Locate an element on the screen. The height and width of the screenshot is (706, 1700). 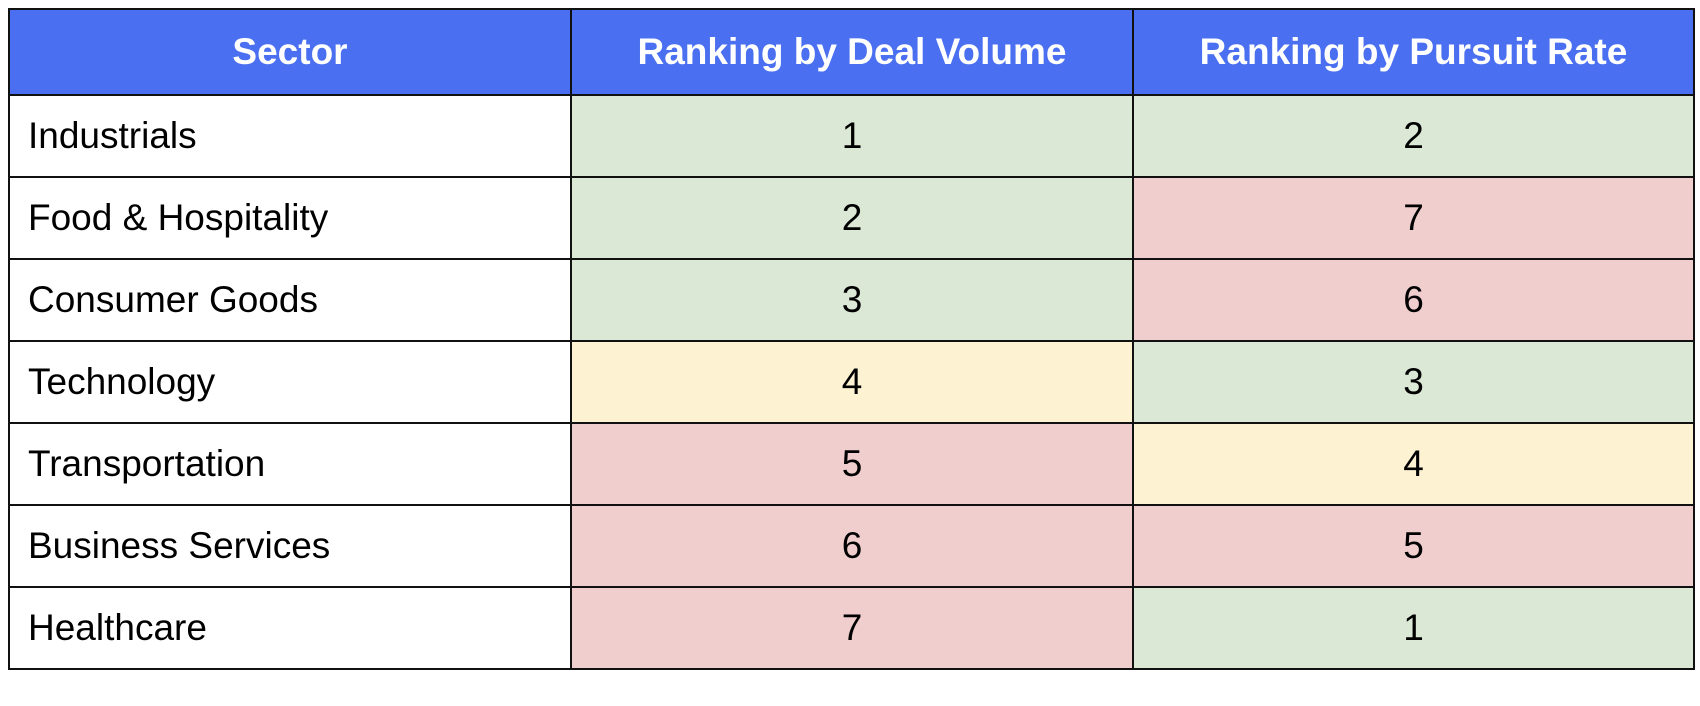
table-row: Transportation 5 4 is located at coordinates (851, 464).